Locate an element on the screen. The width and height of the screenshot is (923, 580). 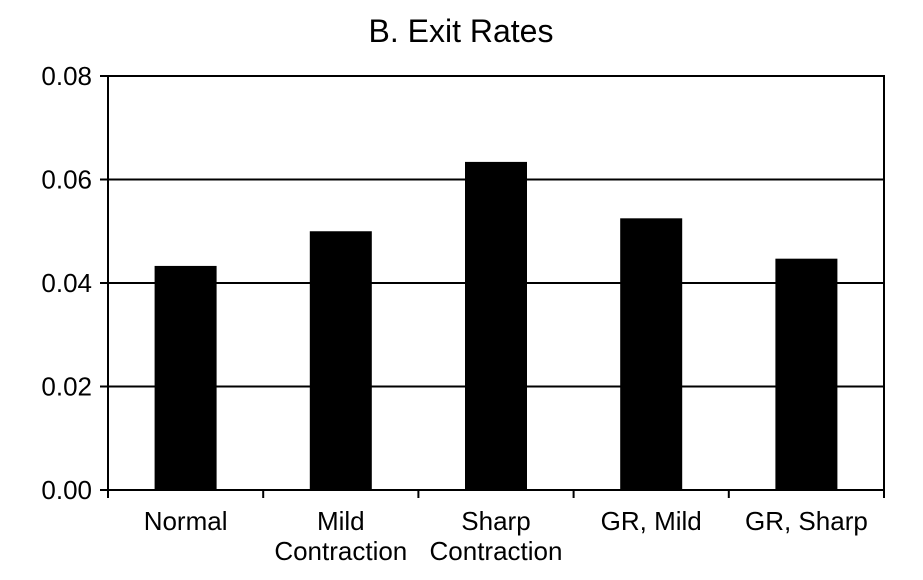
y-tick-label: 0.02 is located at coordinates (66, 387).